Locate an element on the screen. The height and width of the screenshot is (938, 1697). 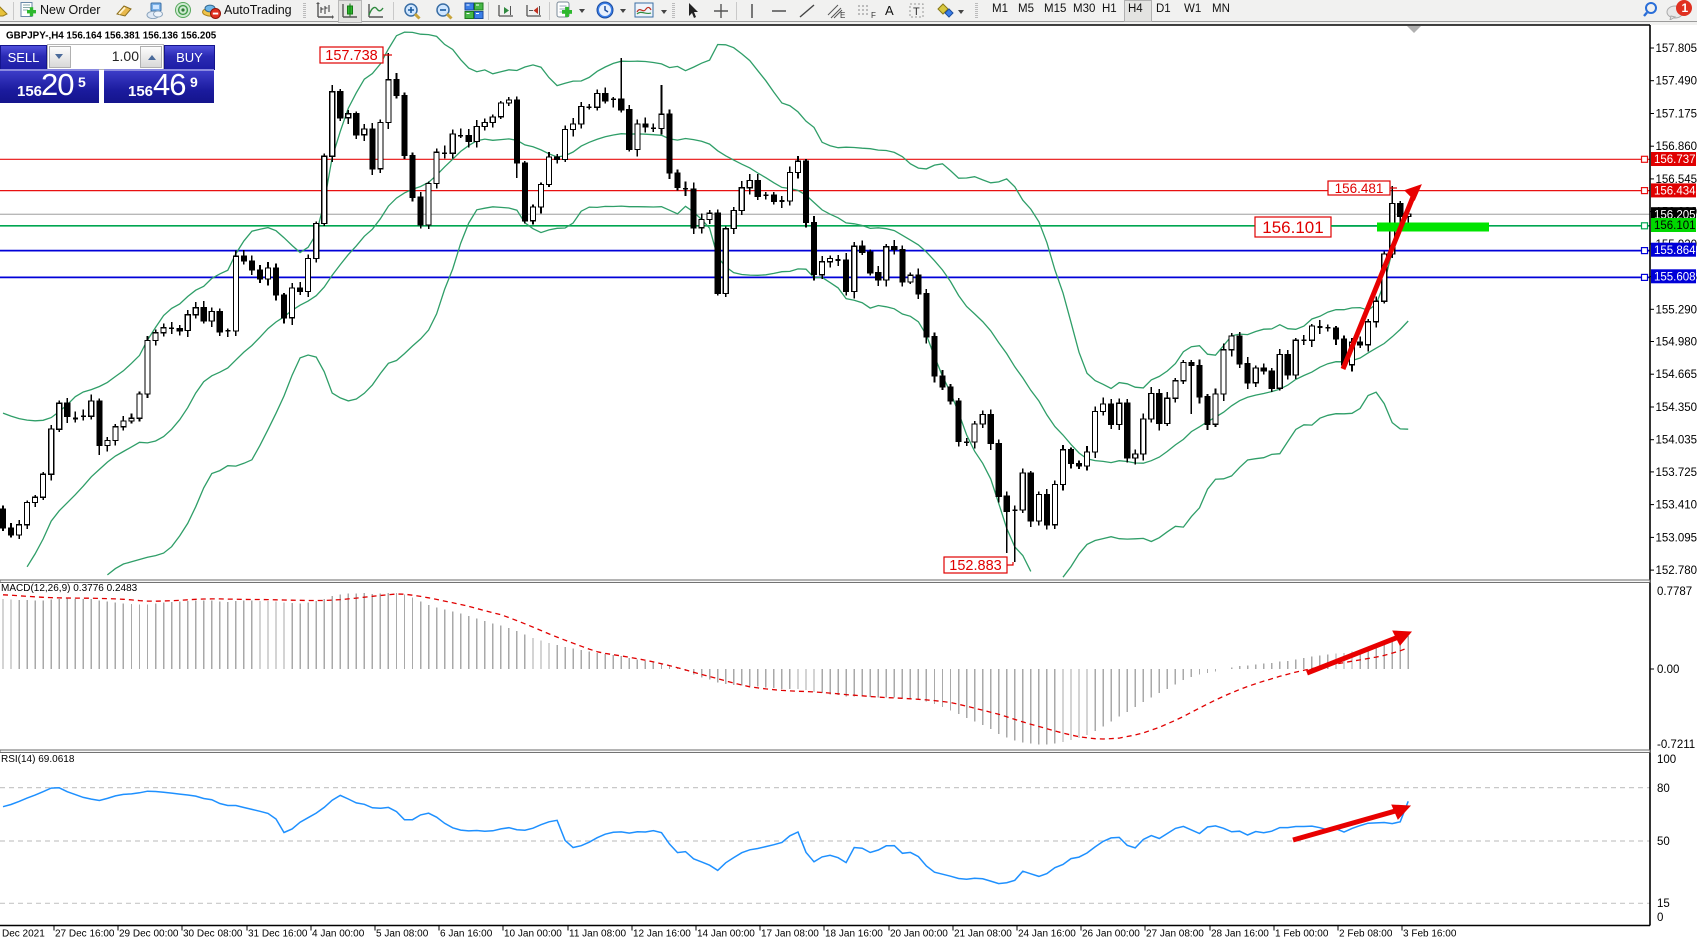
svg-text: 154.035 is located at coordinates (1676, 441).